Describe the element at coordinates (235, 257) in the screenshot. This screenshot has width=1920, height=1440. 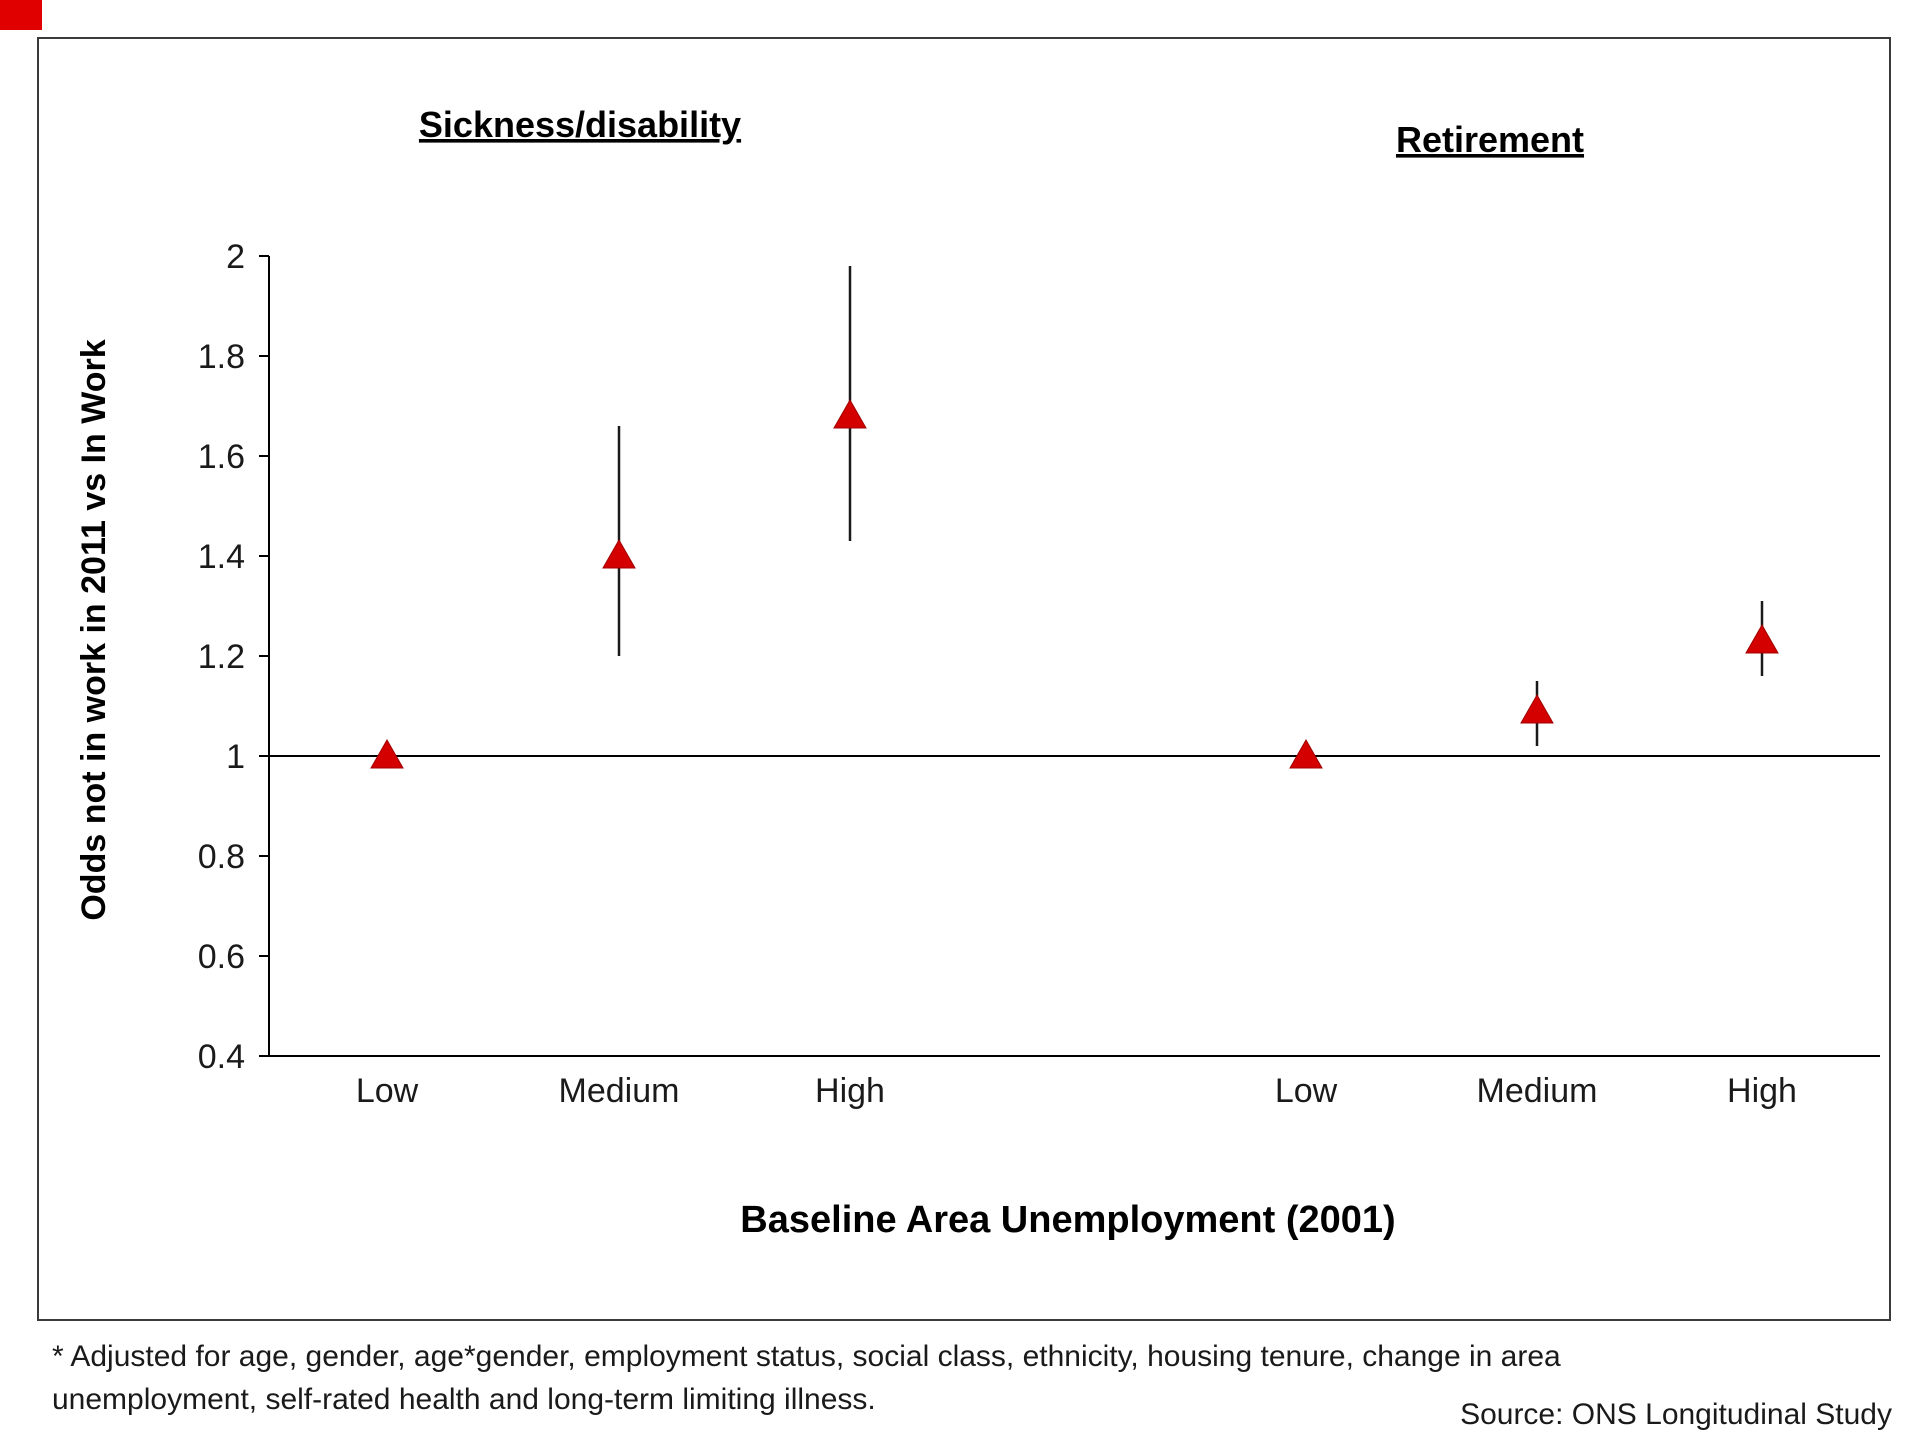
I see `y-tick-label: 2` at that location.